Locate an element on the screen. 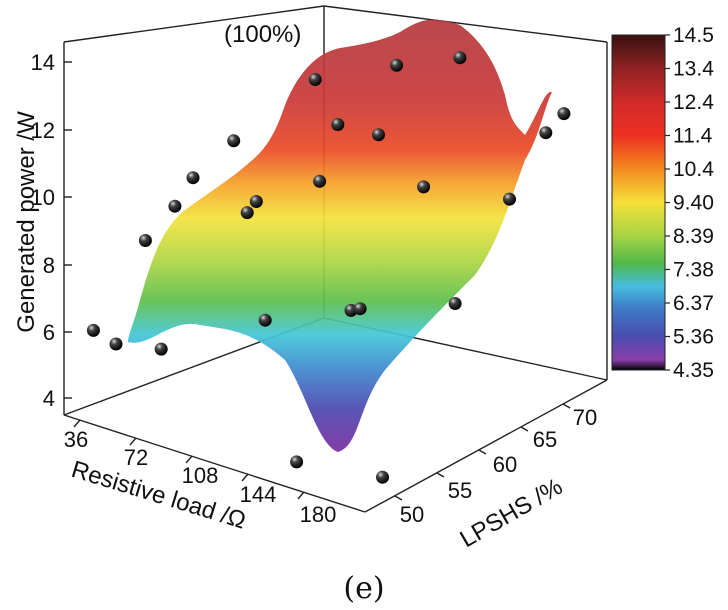 Image resolution: width=728 pixels, height=610 pixels. panel-label: (e) is located at coordinates (363, 588).